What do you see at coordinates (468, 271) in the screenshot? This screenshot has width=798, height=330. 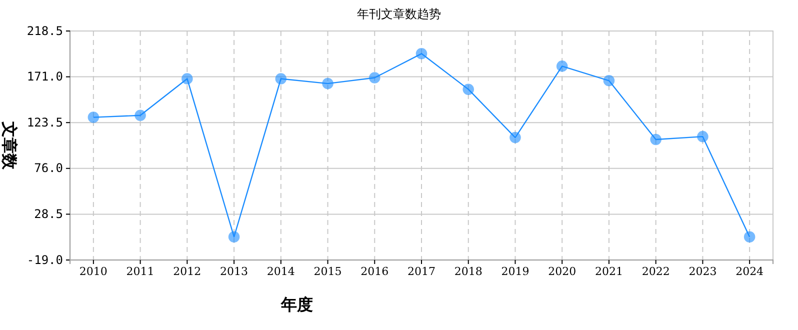 I see `x-tick-label: 2018` at bounding box center [468, 271].